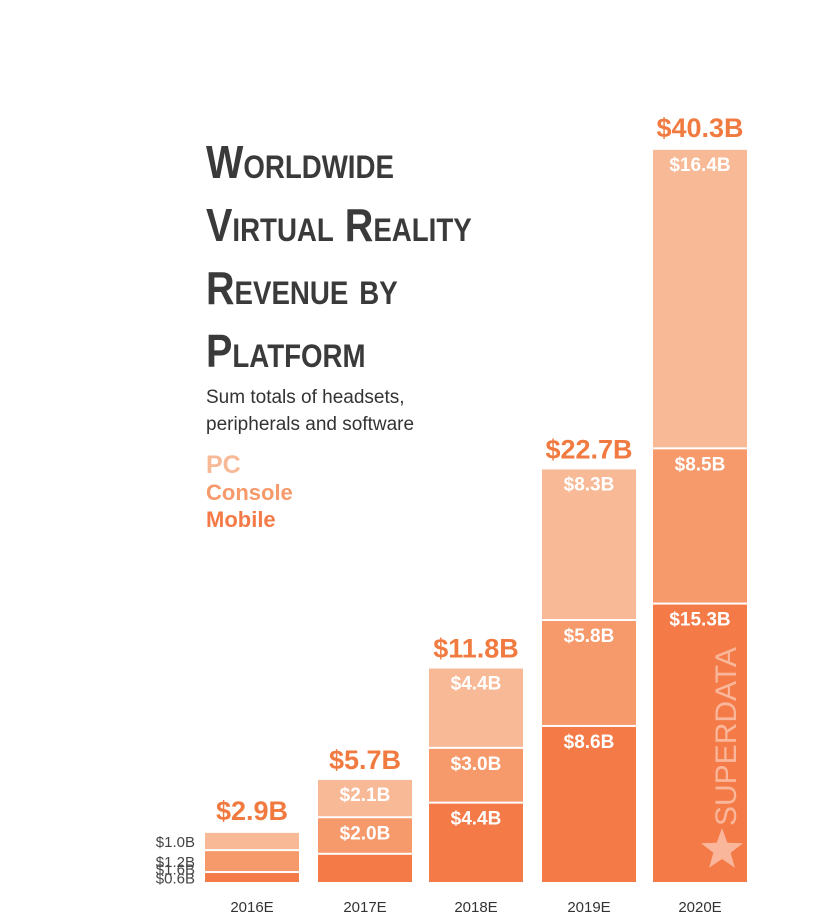 The height and width of the screenshot is (920, 815). I want to click on x-tick-label: 2016E, so click(251, 907).